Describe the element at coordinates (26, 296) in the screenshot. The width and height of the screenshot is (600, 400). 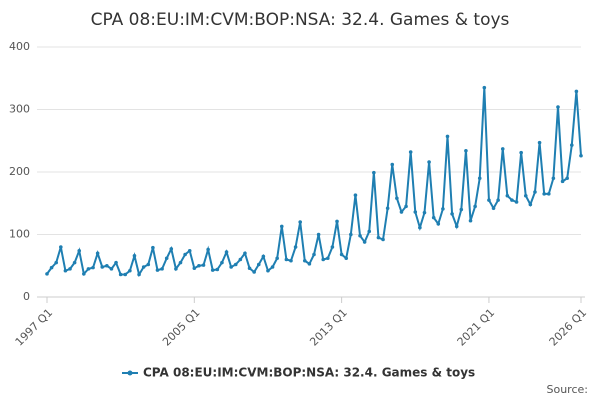
I see `y-tick-label: 0` at that location.